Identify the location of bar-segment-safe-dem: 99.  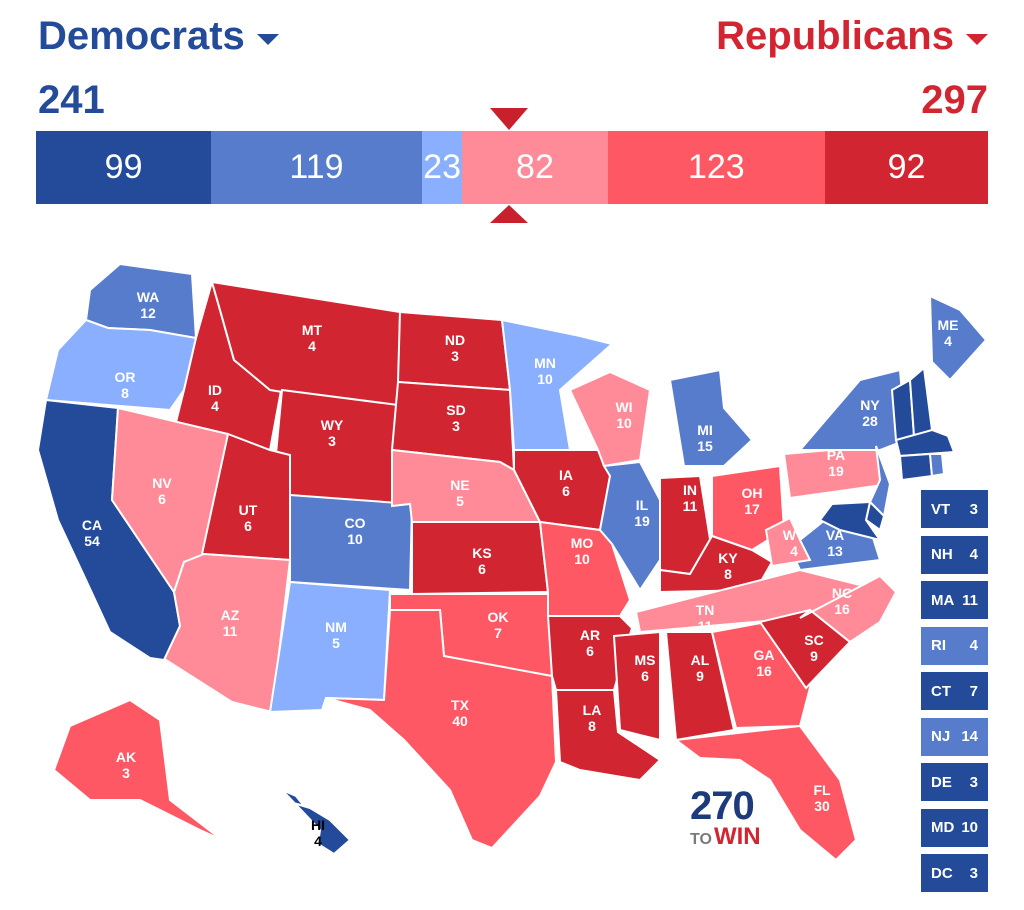
(124, 167).